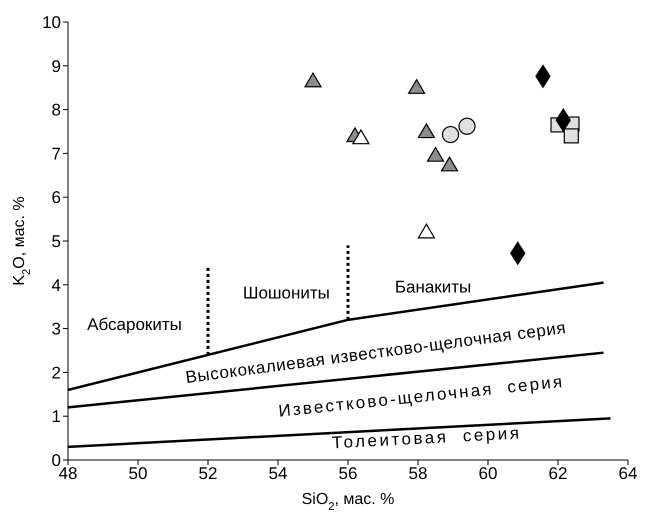 Image resolution: width=651 pixels, height=522 pixels. What do you see at coordinates (134, 324) in the screenshot?
I see `annotation: Абсарокиты` at bounding box center [134, 324].